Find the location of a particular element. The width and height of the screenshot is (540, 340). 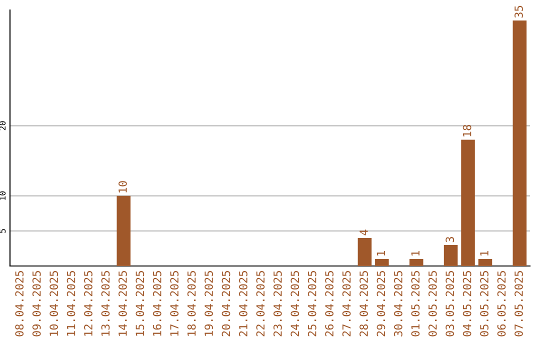

data-label: 4 is located at coordinates (364, 233).